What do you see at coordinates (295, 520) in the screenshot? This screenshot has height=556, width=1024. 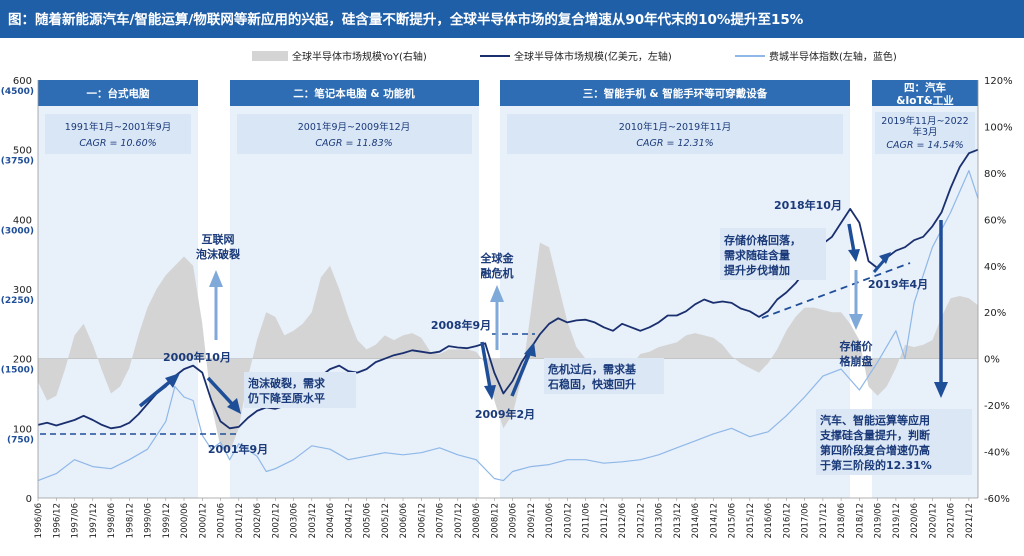 I see `x-tick-label: 2003/06` at bounding box center [295, 520].